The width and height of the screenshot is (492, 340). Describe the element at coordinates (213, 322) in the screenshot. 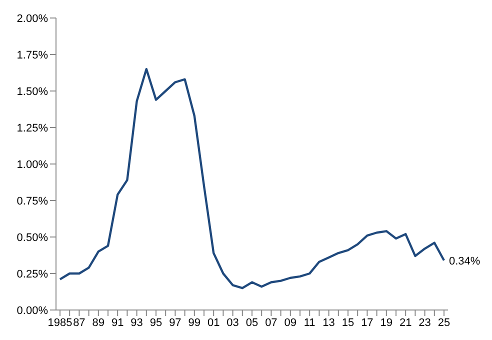

I see `x-tick-label: 01` at that location.